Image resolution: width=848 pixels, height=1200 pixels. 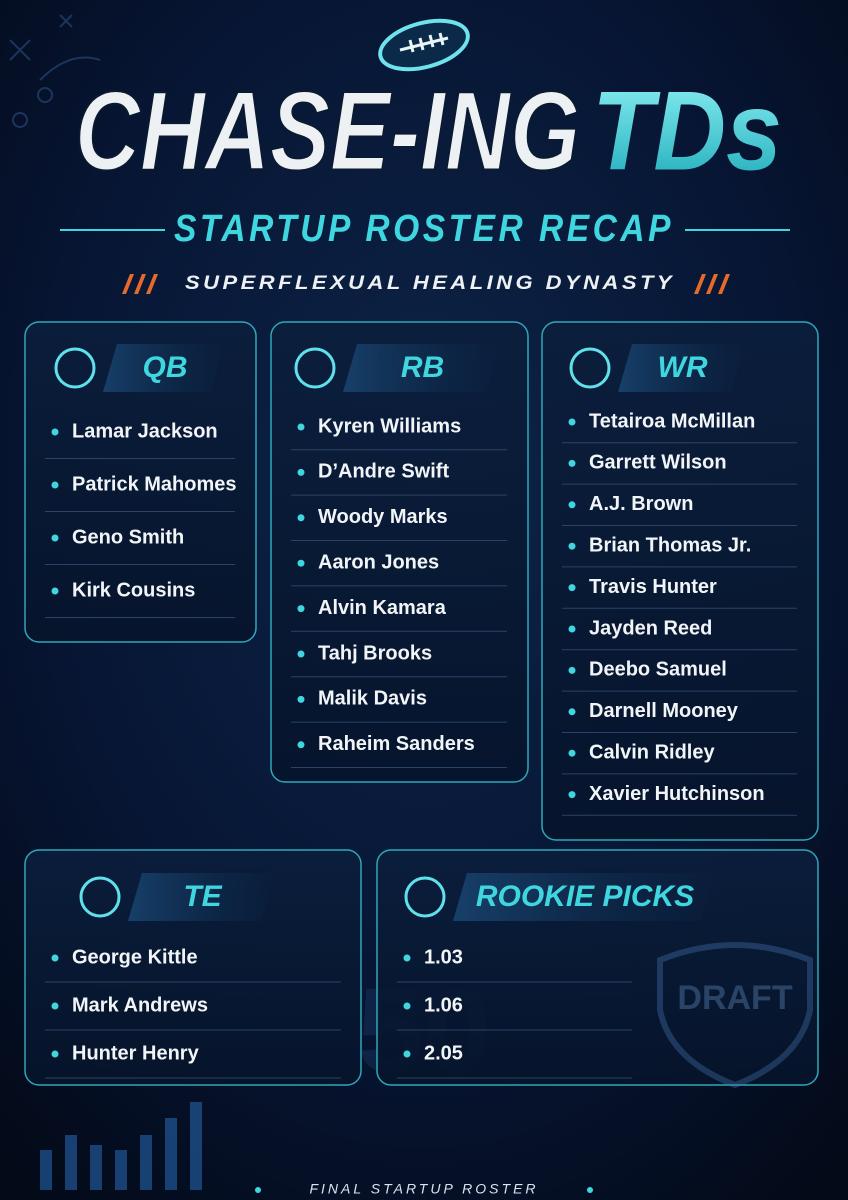 What do you see at coordinates (154, 484) in the screenshot?
I see `player: Patrick Mahomes` at bounding box center [154, 484].